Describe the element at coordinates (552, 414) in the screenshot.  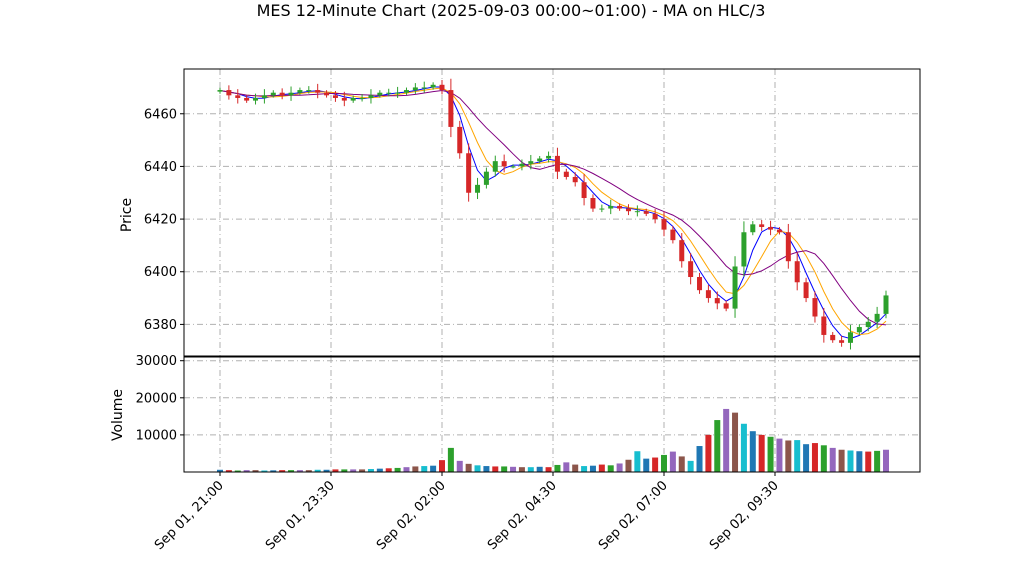
I see `volume-plot-frame` at that location.